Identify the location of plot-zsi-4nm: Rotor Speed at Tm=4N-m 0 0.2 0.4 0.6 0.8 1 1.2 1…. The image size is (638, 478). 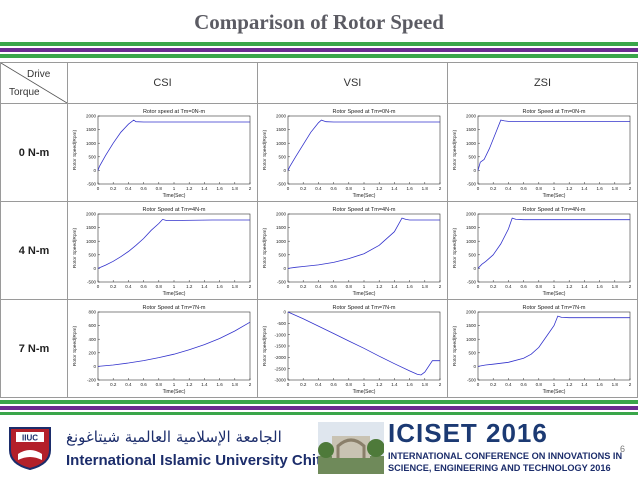
(542, 252).